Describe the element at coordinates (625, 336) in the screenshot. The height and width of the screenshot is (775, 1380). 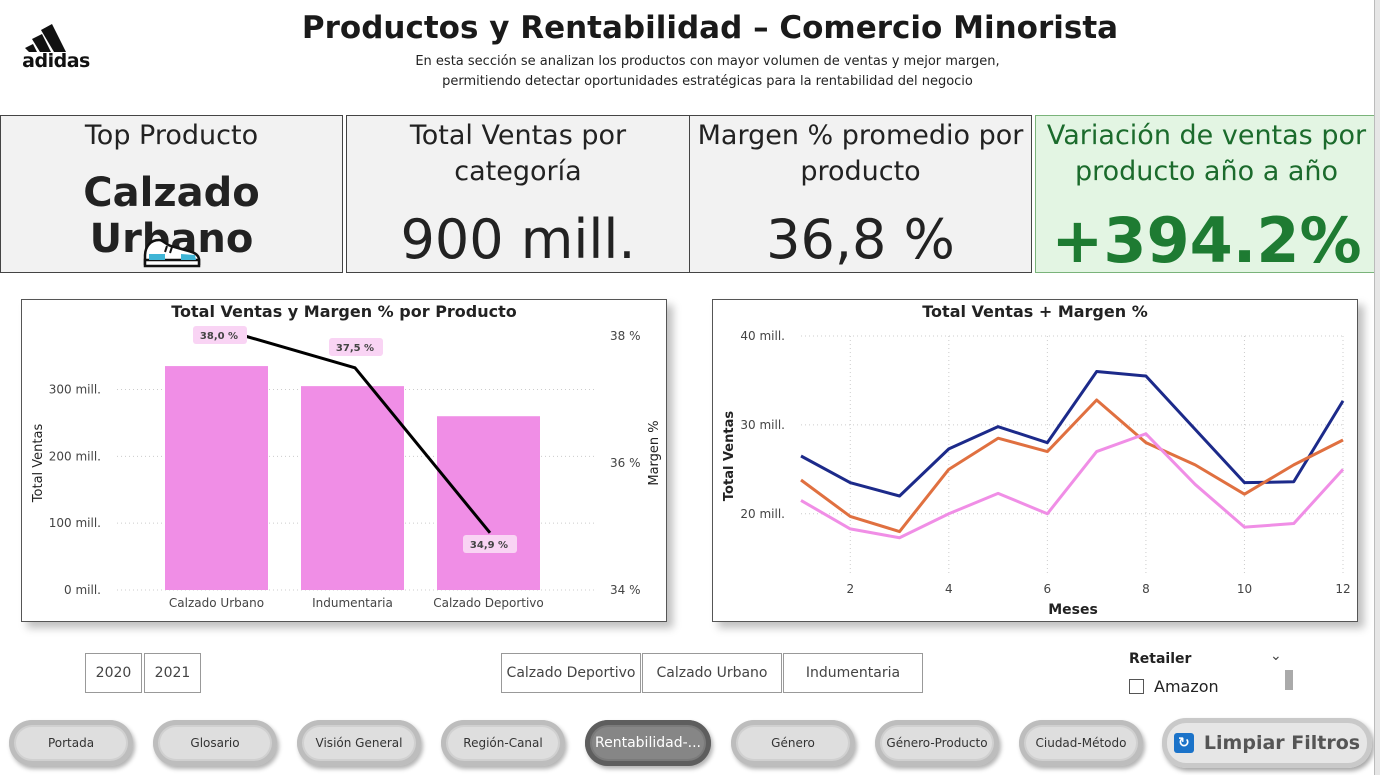
I see `chart1-y2tick: 38 %` at that location.